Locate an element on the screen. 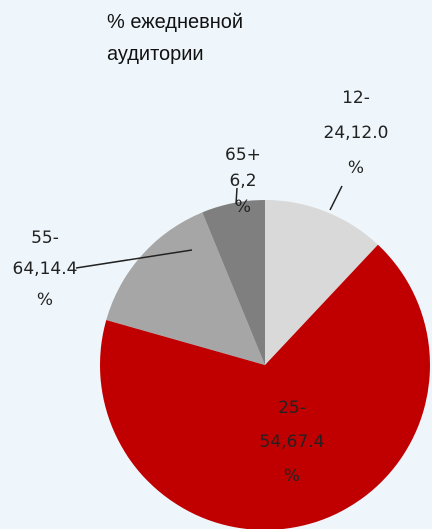 This screenshot has height=529, width=432. data-label-line: 65+ is located at coordinates (243, 155).